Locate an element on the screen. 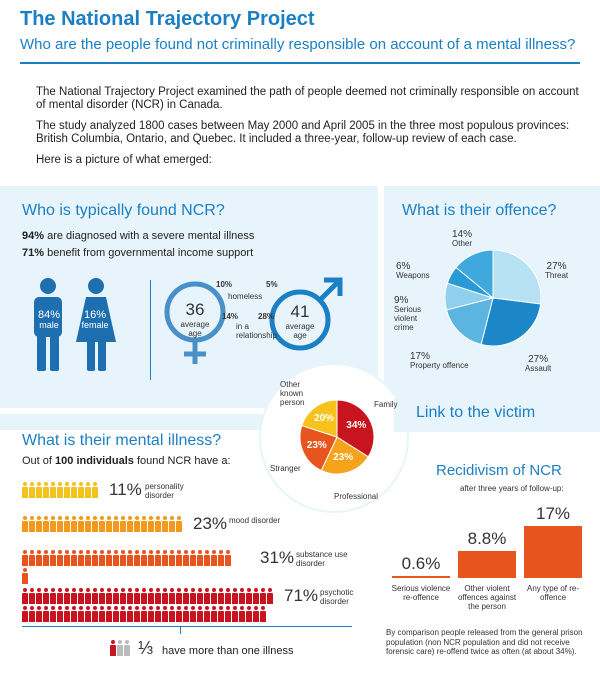 Image resolution: width=600 pixels, height=687 pixels. vertical-divider is located at coordinates (150, 330).